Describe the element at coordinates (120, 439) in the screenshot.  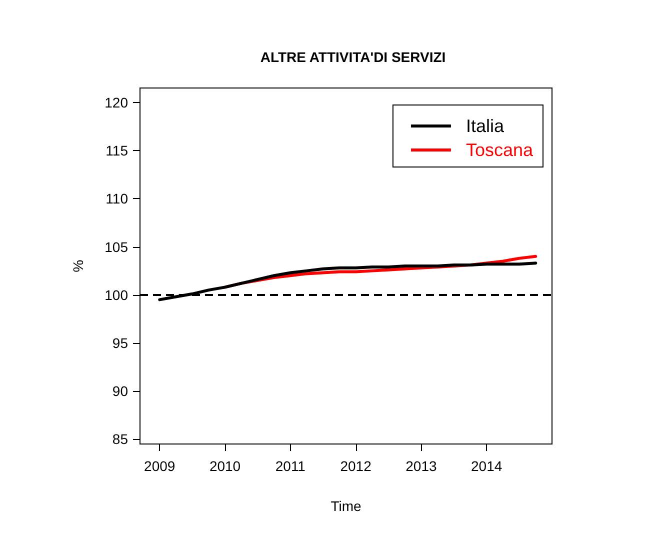
I see `y-tick-label: 85` at that location.